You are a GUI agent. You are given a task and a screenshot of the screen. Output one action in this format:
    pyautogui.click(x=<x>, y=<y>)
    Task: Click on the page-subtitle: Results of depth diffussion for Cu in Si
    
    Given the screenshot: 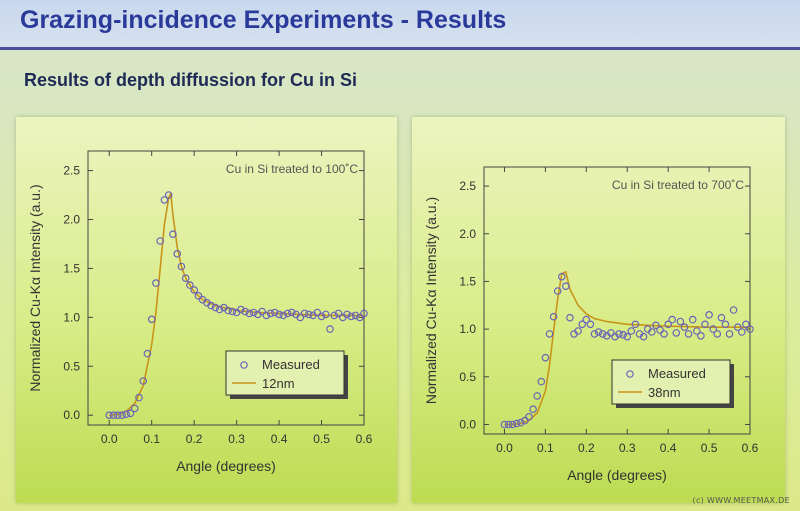 What is the action you would take?
    pyautogui.click(x=190, y=80)
    